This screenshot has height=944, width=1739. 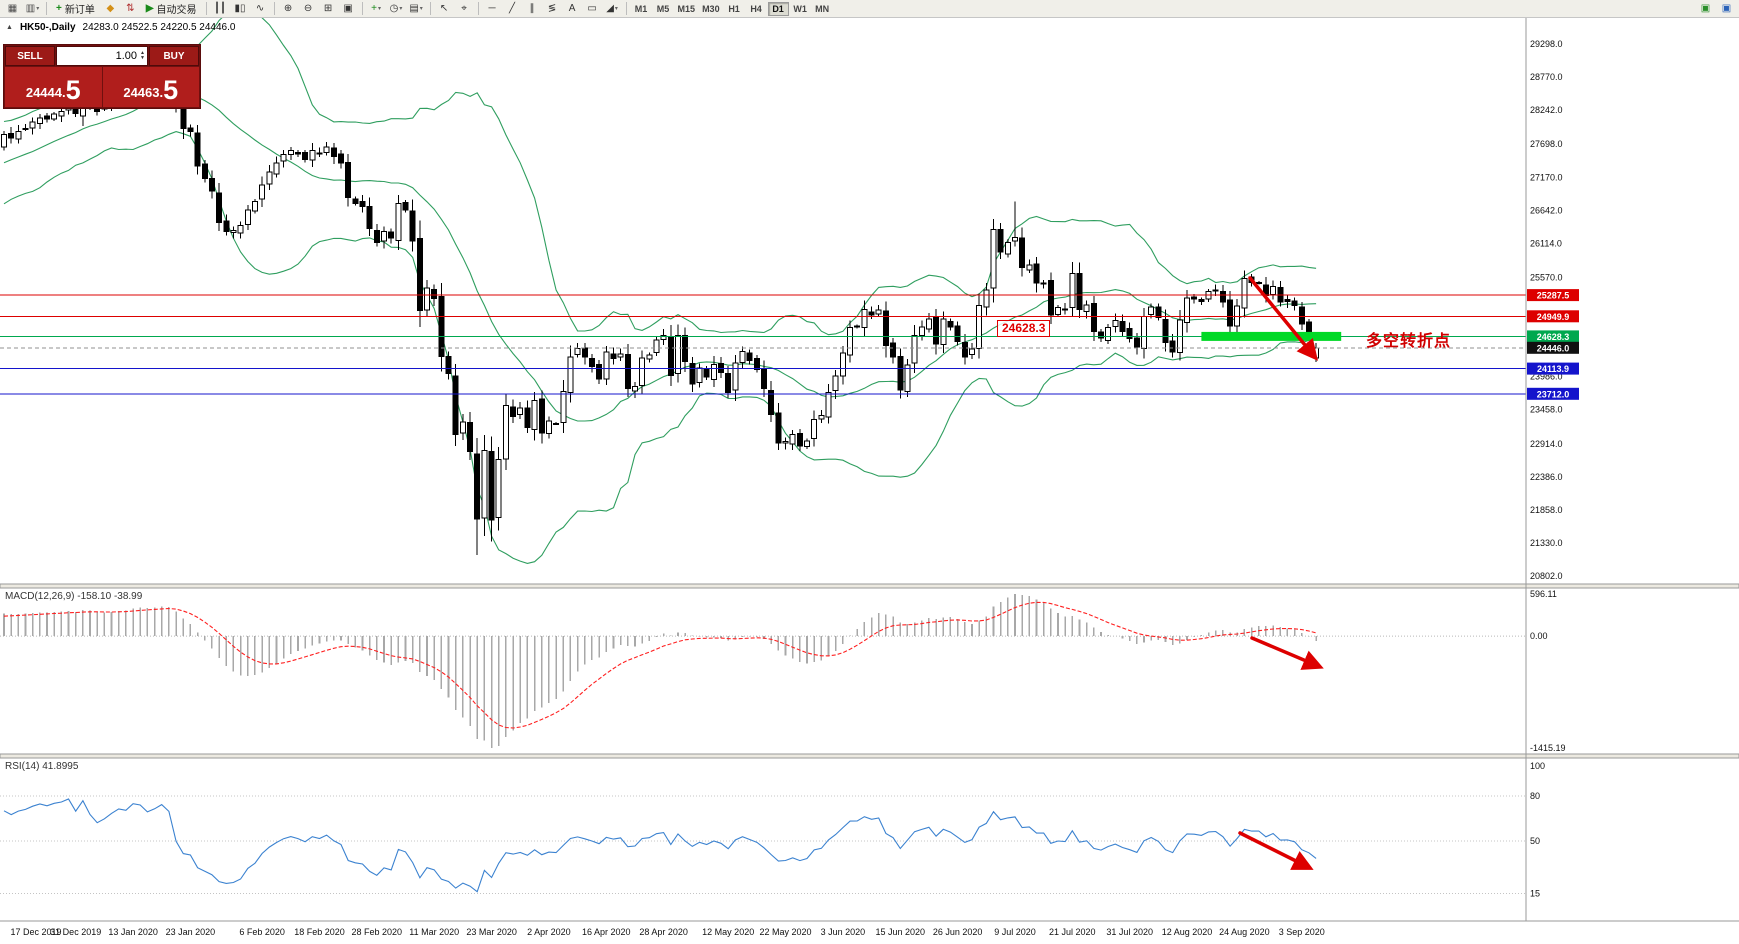 What do you see at coordinates (171, 9) in the screenshot?
I see `autotrading-button: ▶ 自动交易` at bounding box center [171, 9].